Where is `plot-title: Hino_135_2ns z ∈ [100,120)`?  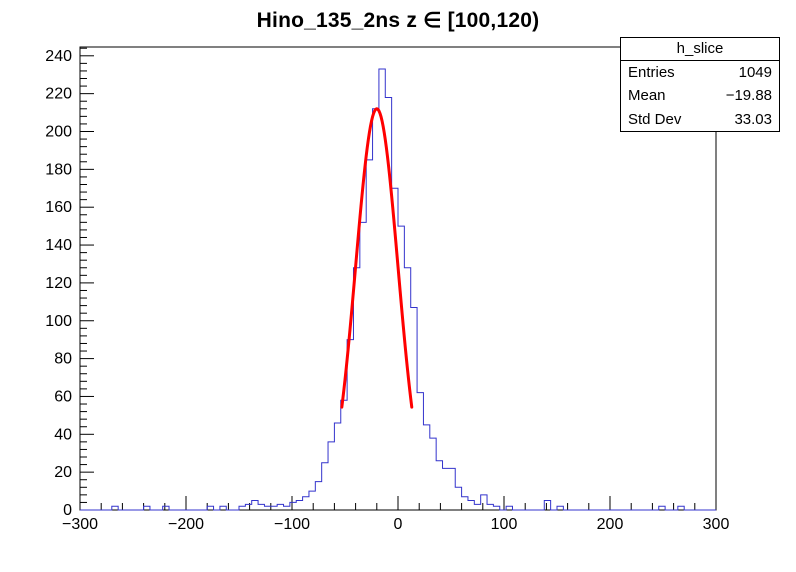 plot-title: Hino_135_2ns z ∈ [100,120) is located at coordinates (398, 20).